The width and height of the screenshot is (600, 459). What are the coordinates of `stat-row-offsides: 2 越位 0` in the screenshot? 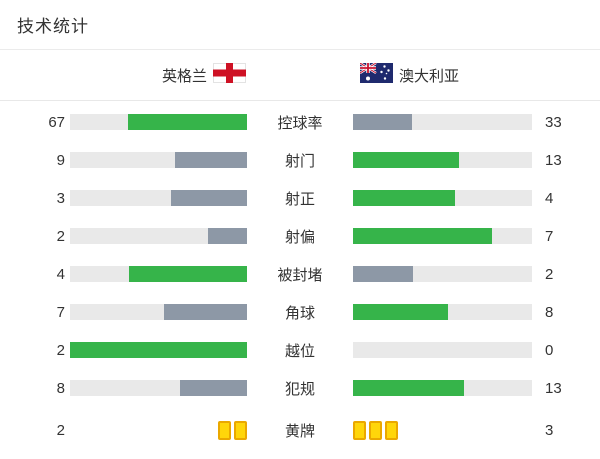 It's located at (300, 350).